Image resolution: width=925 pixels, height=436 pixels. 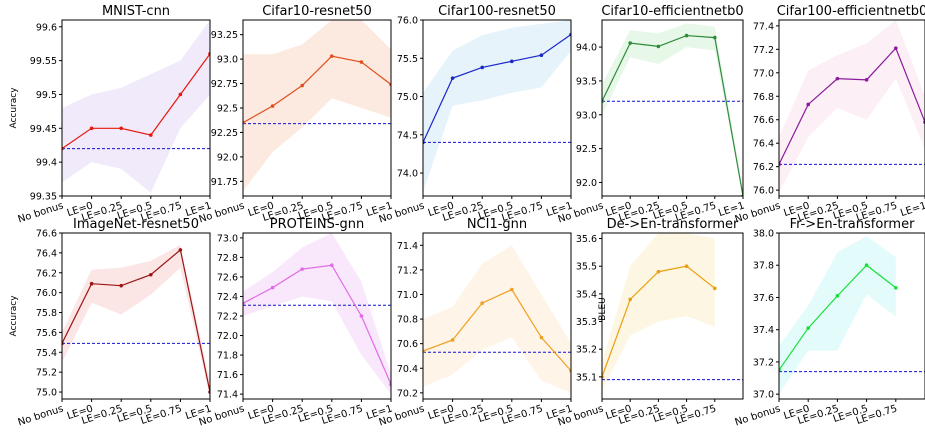 I want to click on y-tick-label: 71.4, so click(x=227, y=395).